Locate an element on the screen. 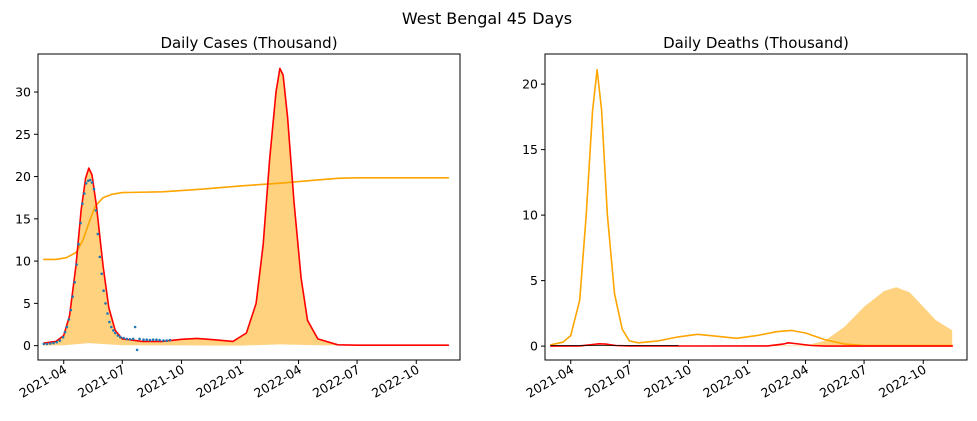 The height and width of the screenshot is (421, 977). daily-cases-ytick-label-2: 10 is located at coordinates (23, 261).